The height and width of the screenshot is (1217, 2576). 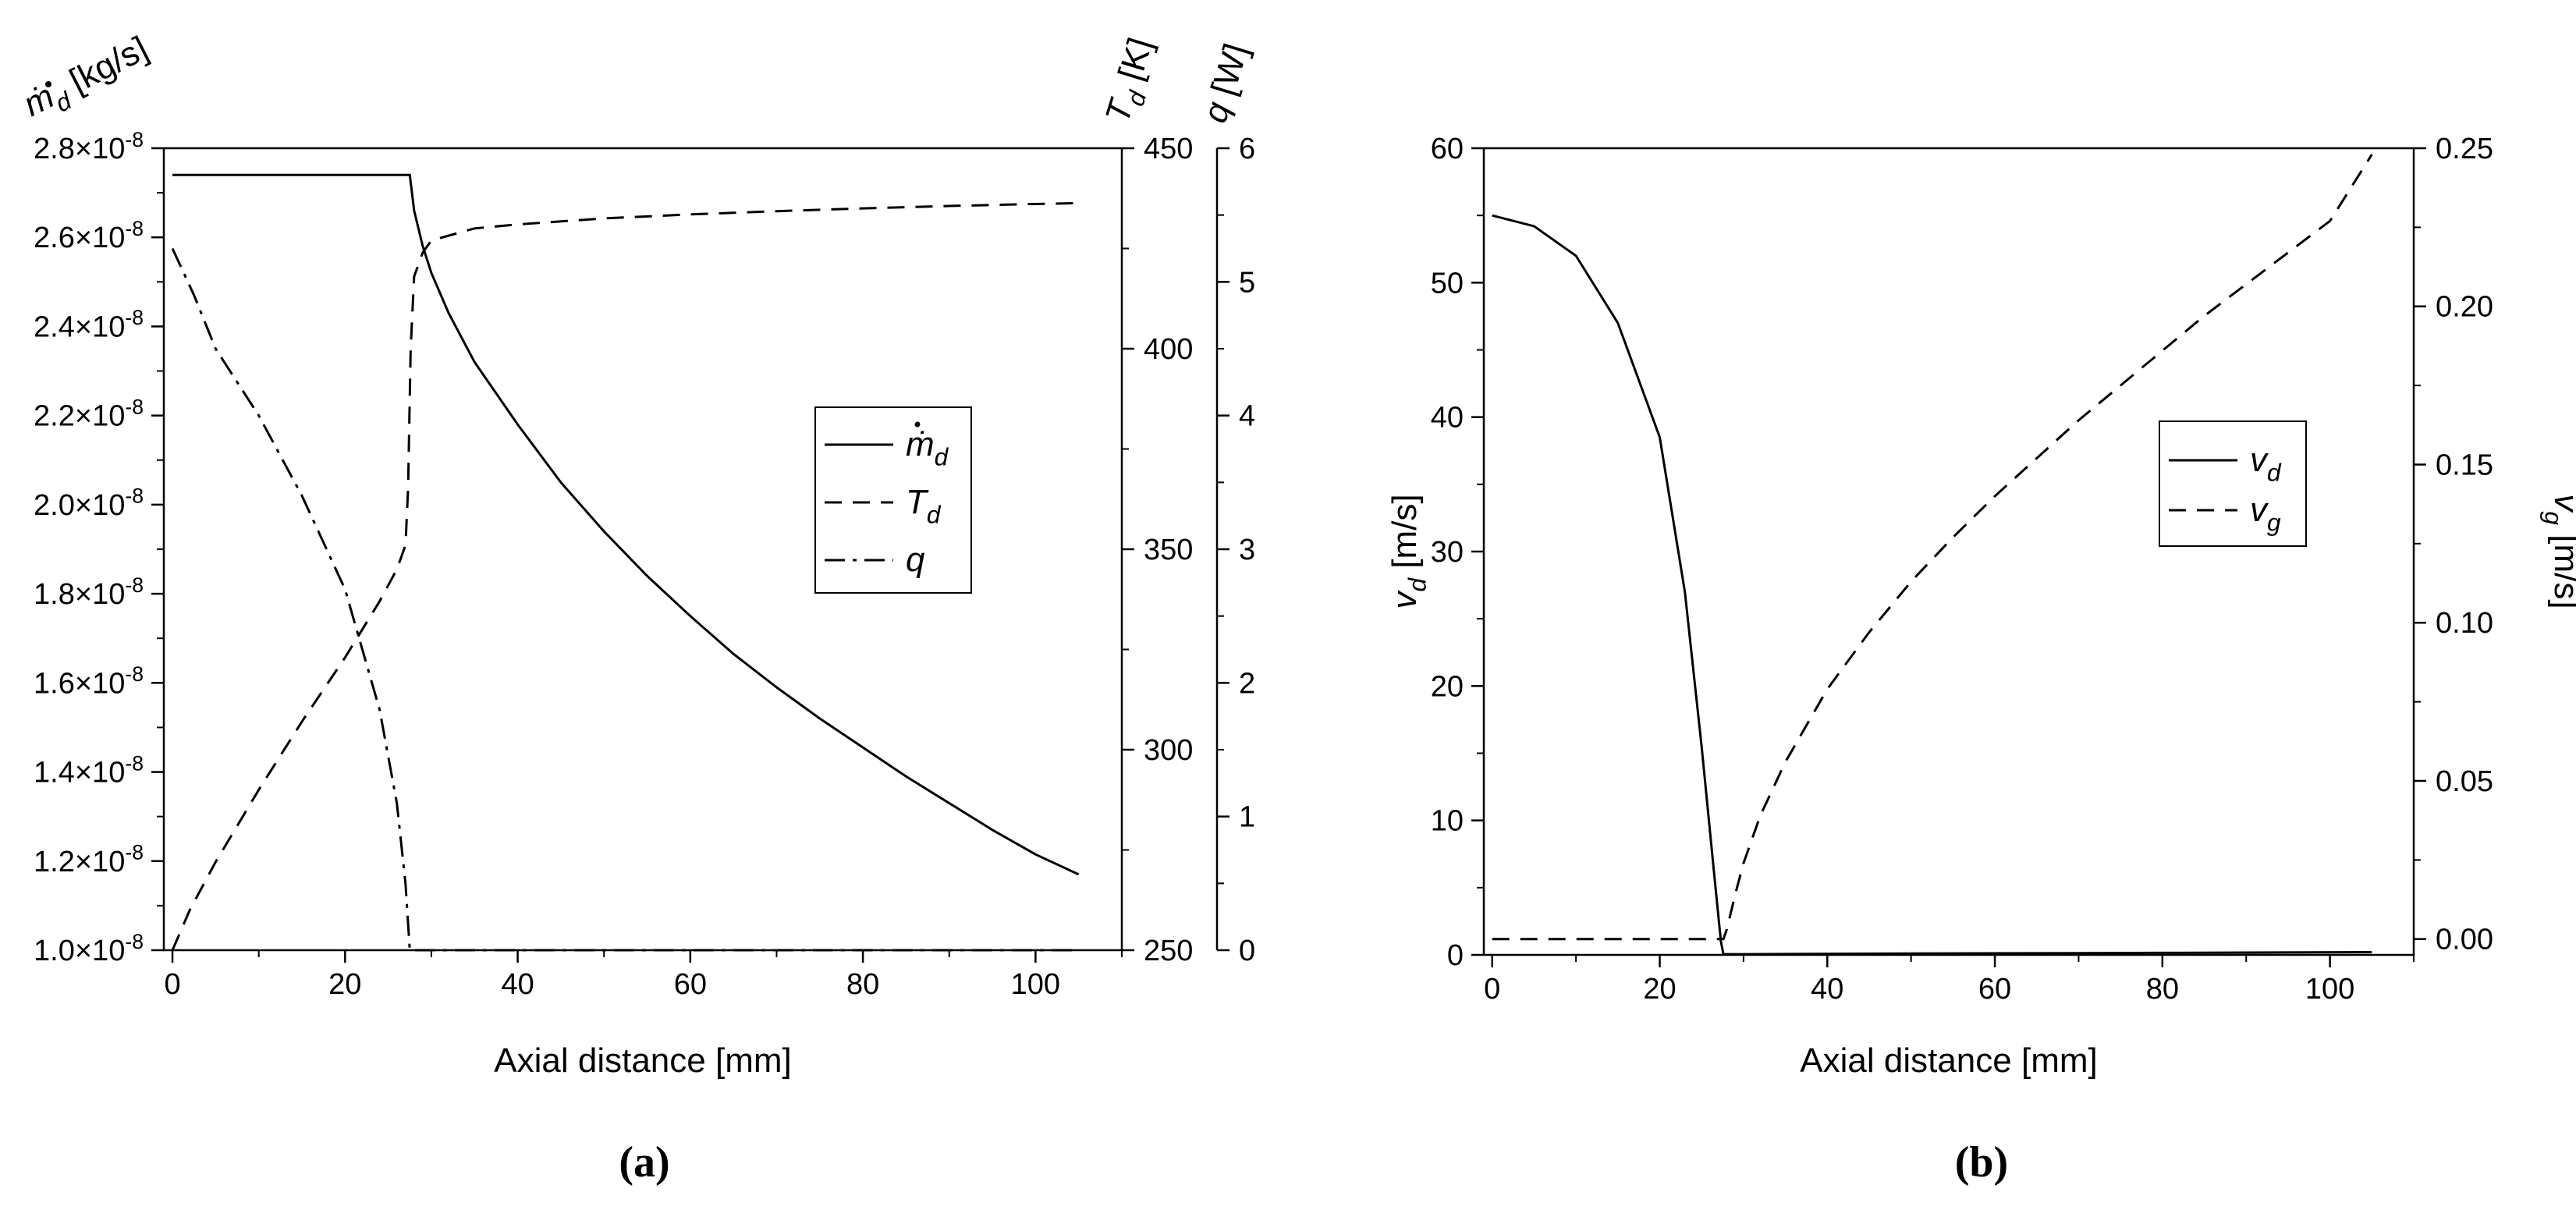 I want to click on legend: ṁd Td q, so click(x=893, y=500).